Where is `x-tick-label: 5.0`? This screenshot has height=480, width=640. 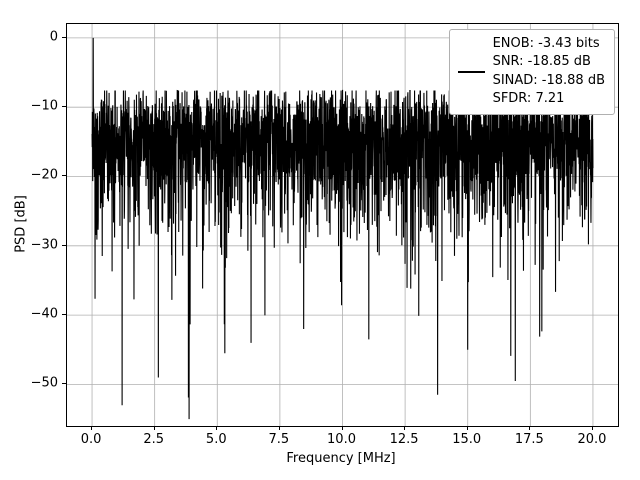
x-tick-label: 5.0 is located at coordinates (216, 439).